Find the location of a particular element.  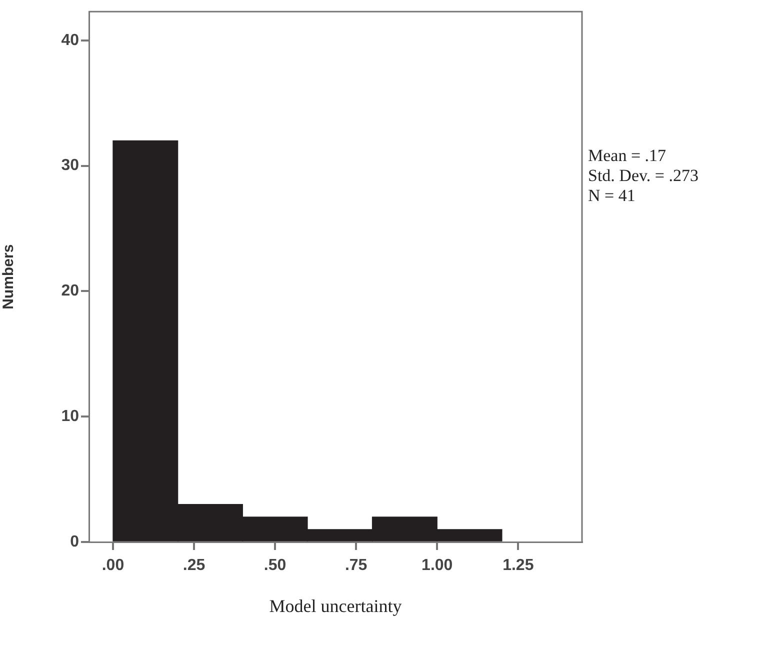

x-tick-label: .75 is located at coordinates (356, 565).